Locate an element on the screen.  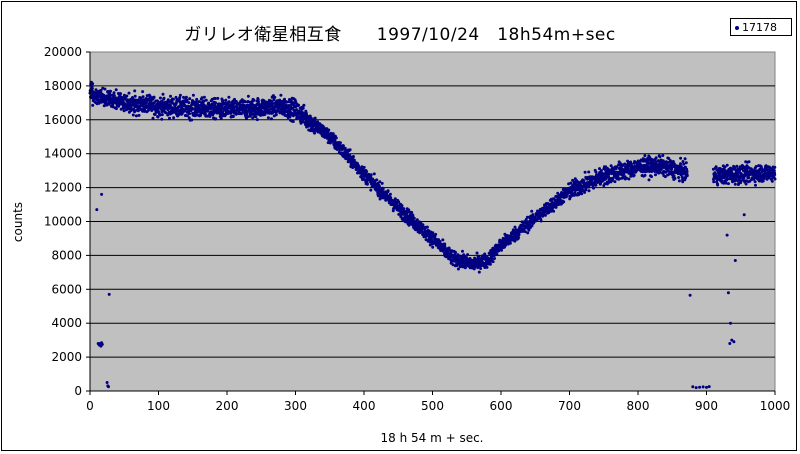
x-tick-label: 400 is located at coordinates (364, 406).